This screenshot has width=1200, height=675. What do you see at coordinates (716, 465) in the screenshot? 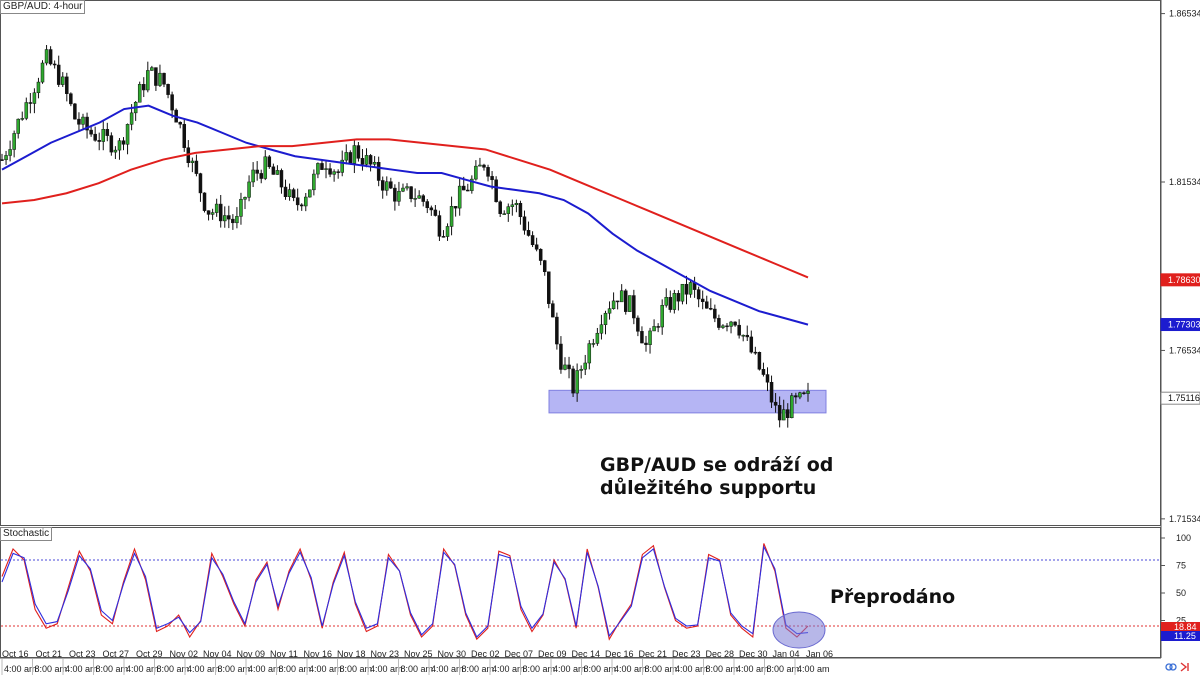
I see `support-annotation-line-1: GBP/AUD se odráží od` at bounding box center [716, 465].